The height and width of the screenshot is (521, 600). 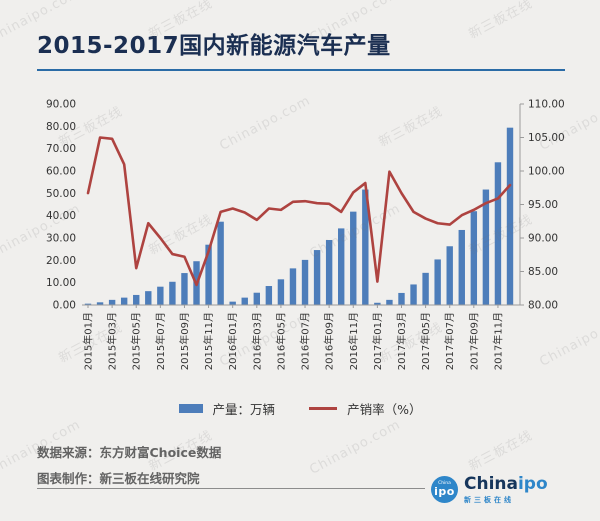 What do you see at coordinates (232, 341) in the screenshot?
I see `svg-text: 2016年01月` at bounding box center [232, 341].